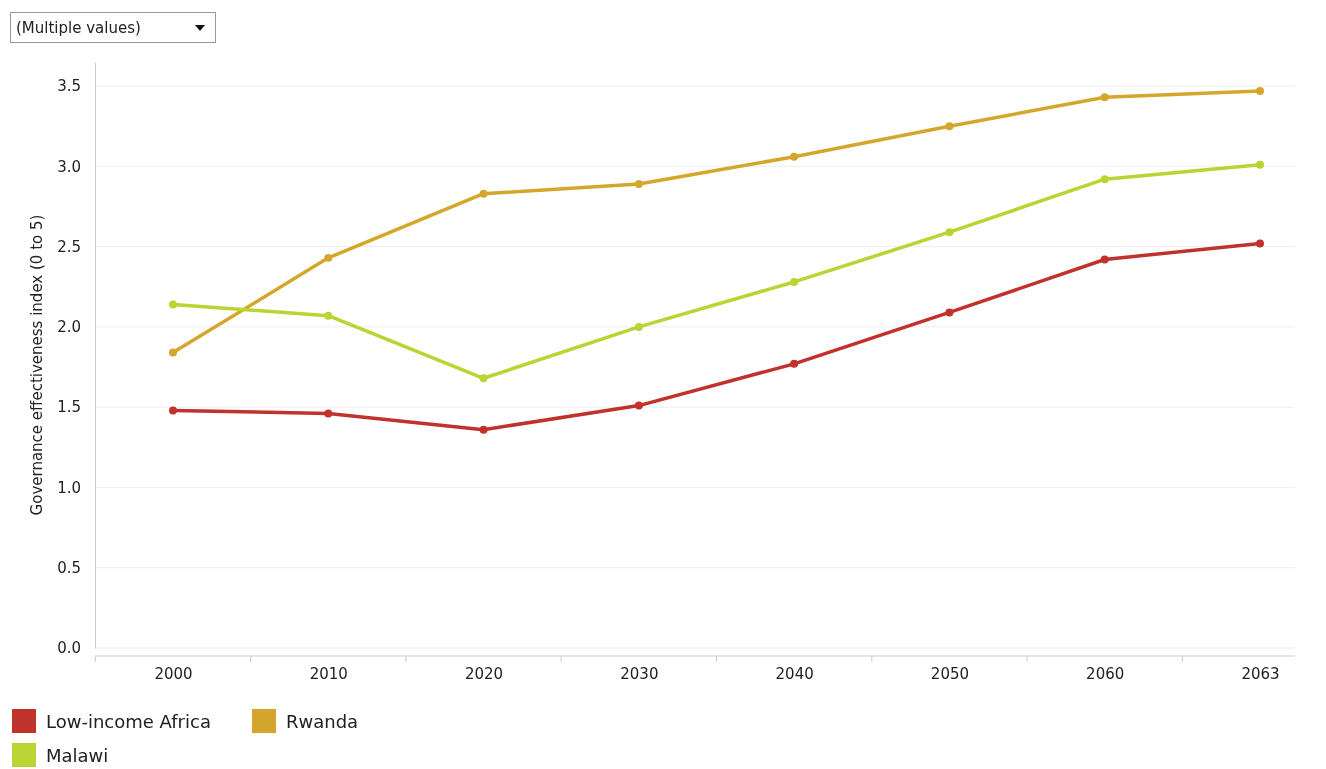  What do you see at coordinates (69, 487) in the screenshot?
I see `y-tick-label: 1.0` at bounding box center [69, 487].